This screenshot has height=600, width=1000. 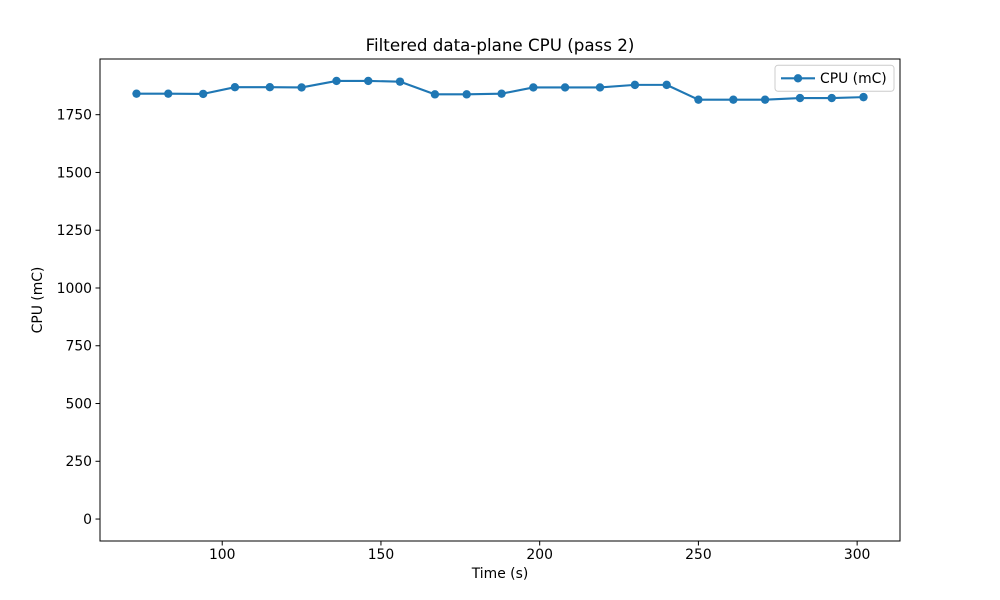 I want to click on x-tick-label: 200, so click(x=539, y=555).